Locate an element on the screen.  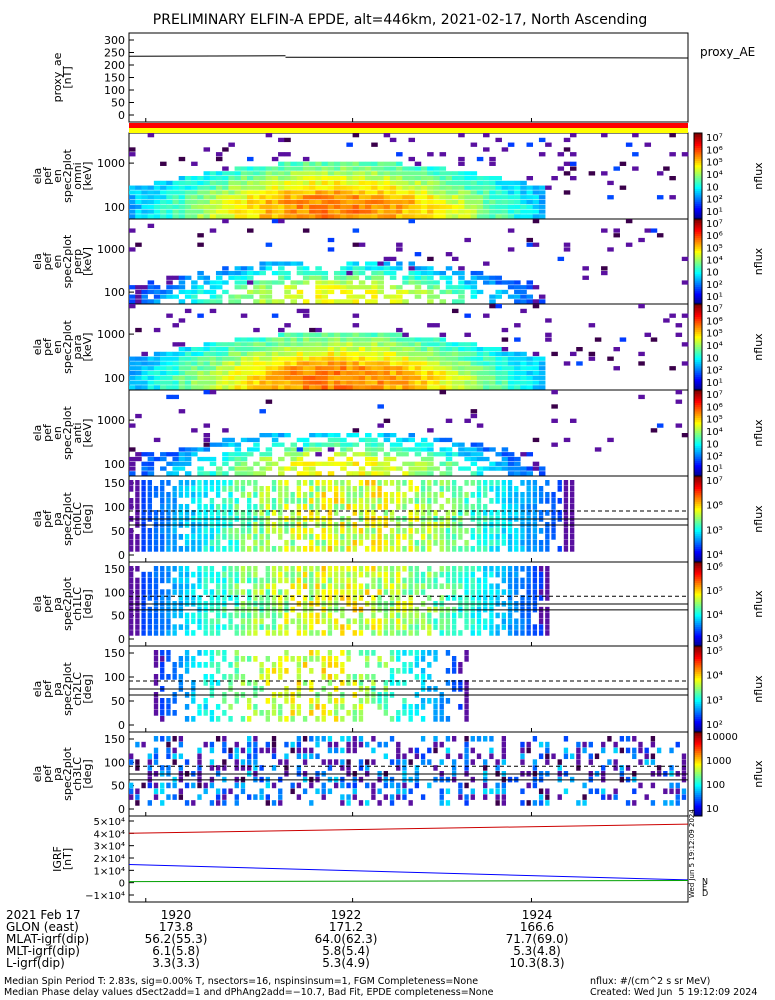
panel-pa_ch2-cbar-label: nflux is located at coordinates (758, 689).